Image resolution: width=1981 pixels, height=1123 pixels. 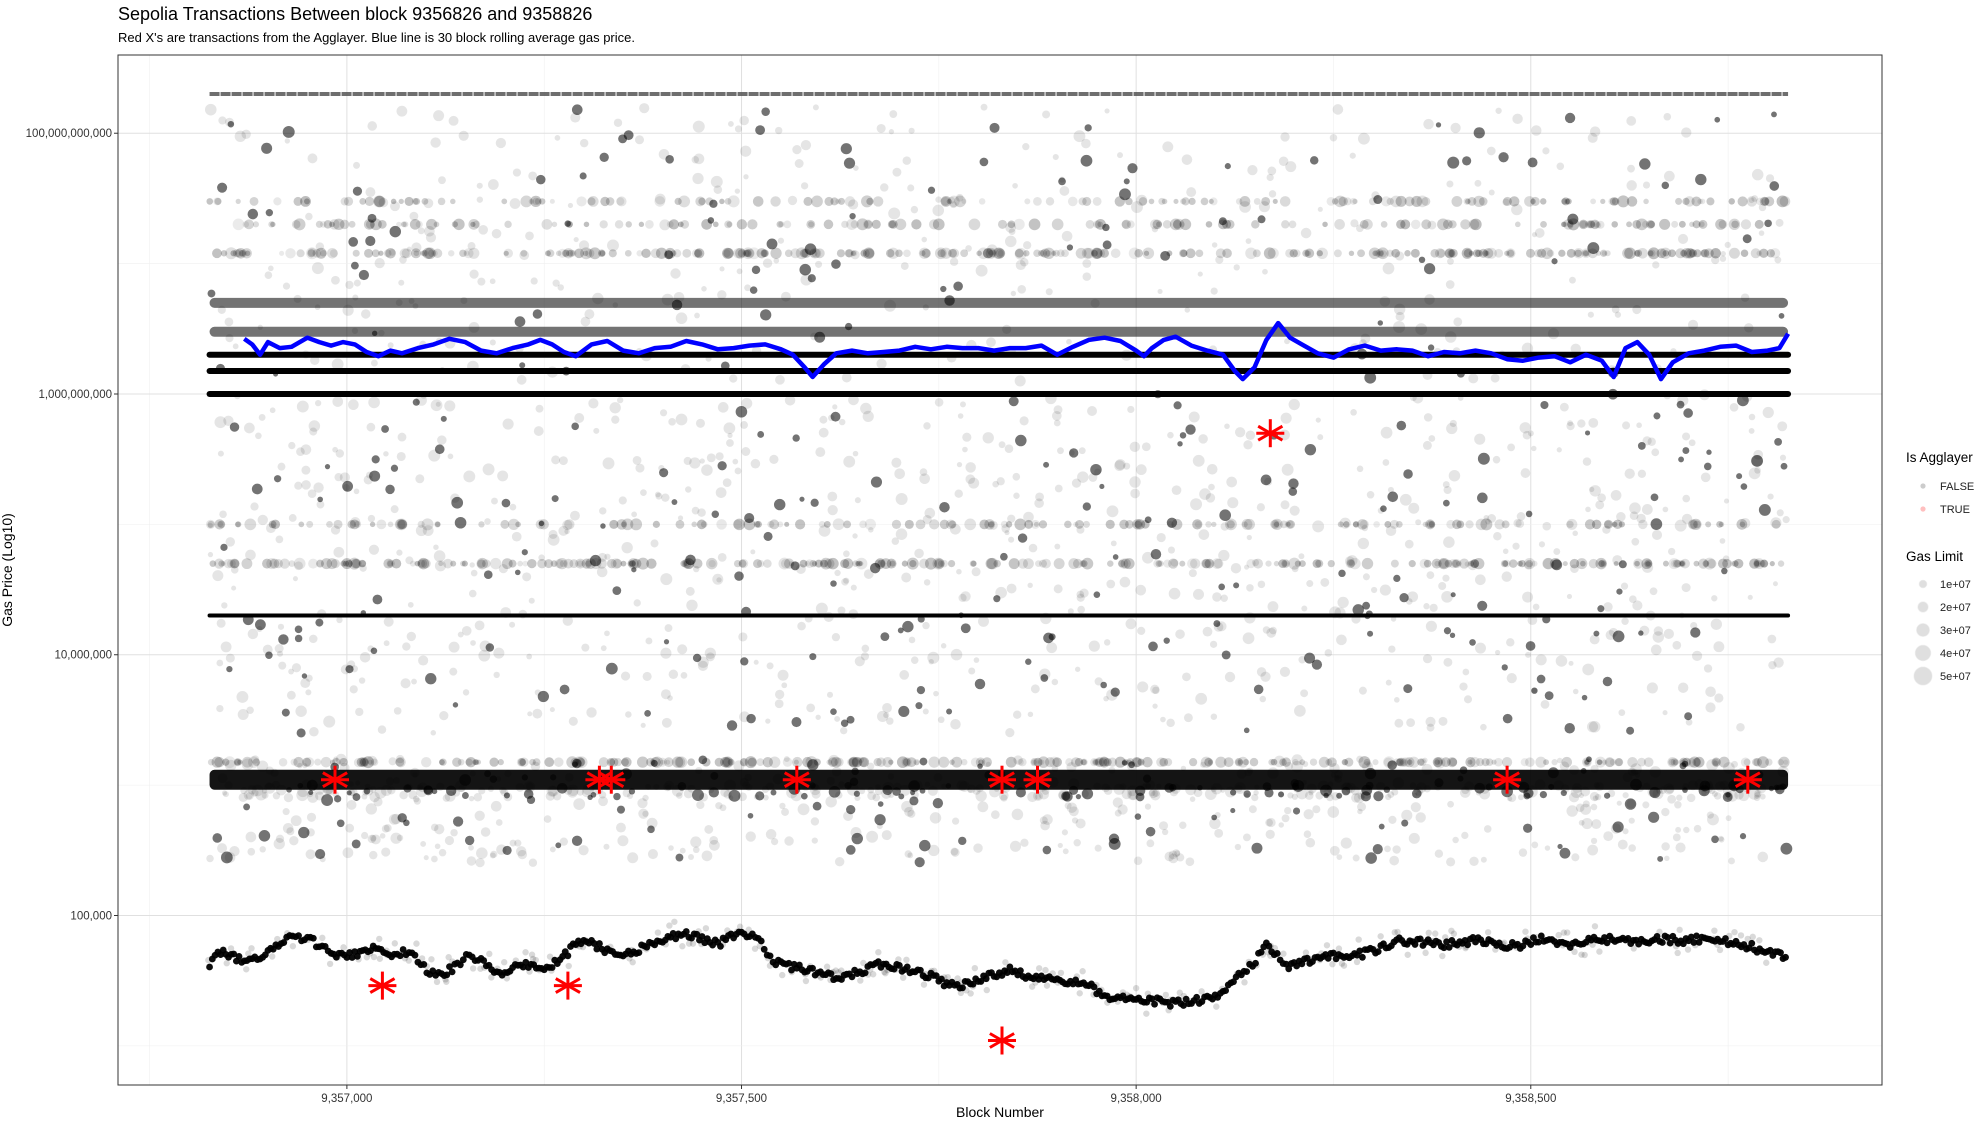 I want to click on y-tick-label: 100,000,000,000, so click(x=69, y=134).